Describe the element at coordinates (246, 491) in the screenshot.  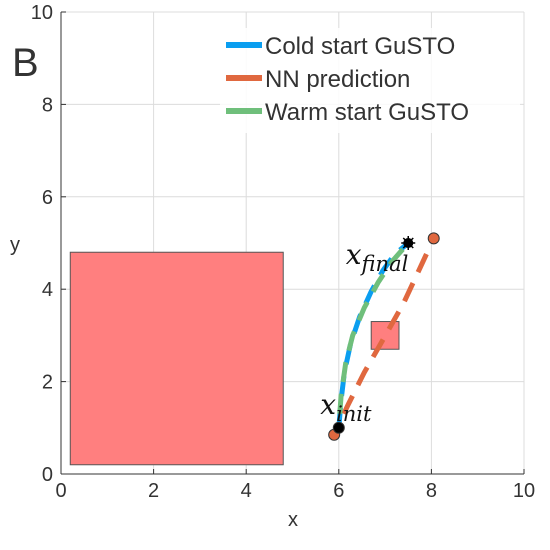
I see `x-tick-label: 4` at that location.